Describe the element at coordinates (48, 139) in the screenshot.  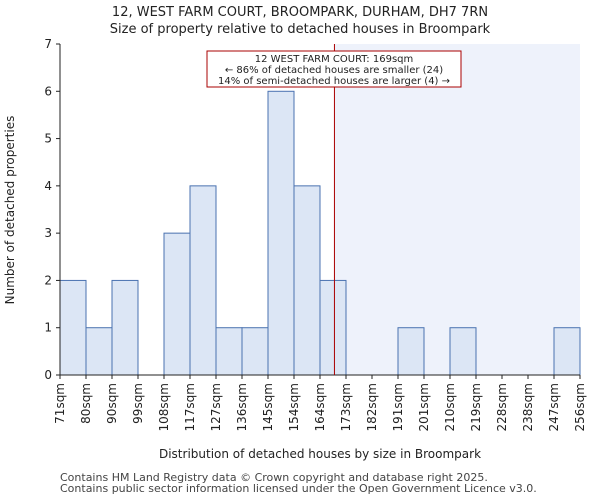
I see `y-tick-label: 5` at that location.